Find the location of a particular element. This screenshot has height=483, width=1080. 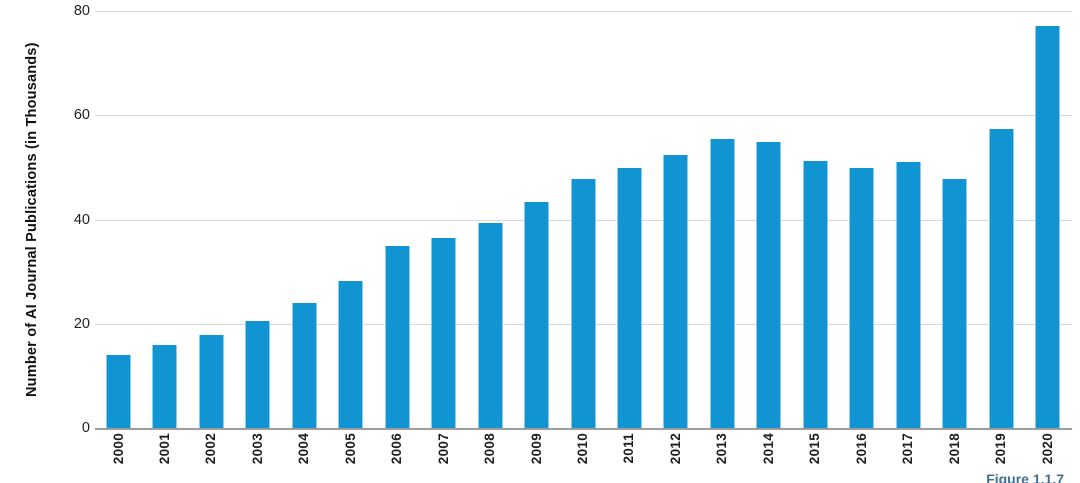

x-tick-label-2018: 2018 is located at coordinates (954, 449).